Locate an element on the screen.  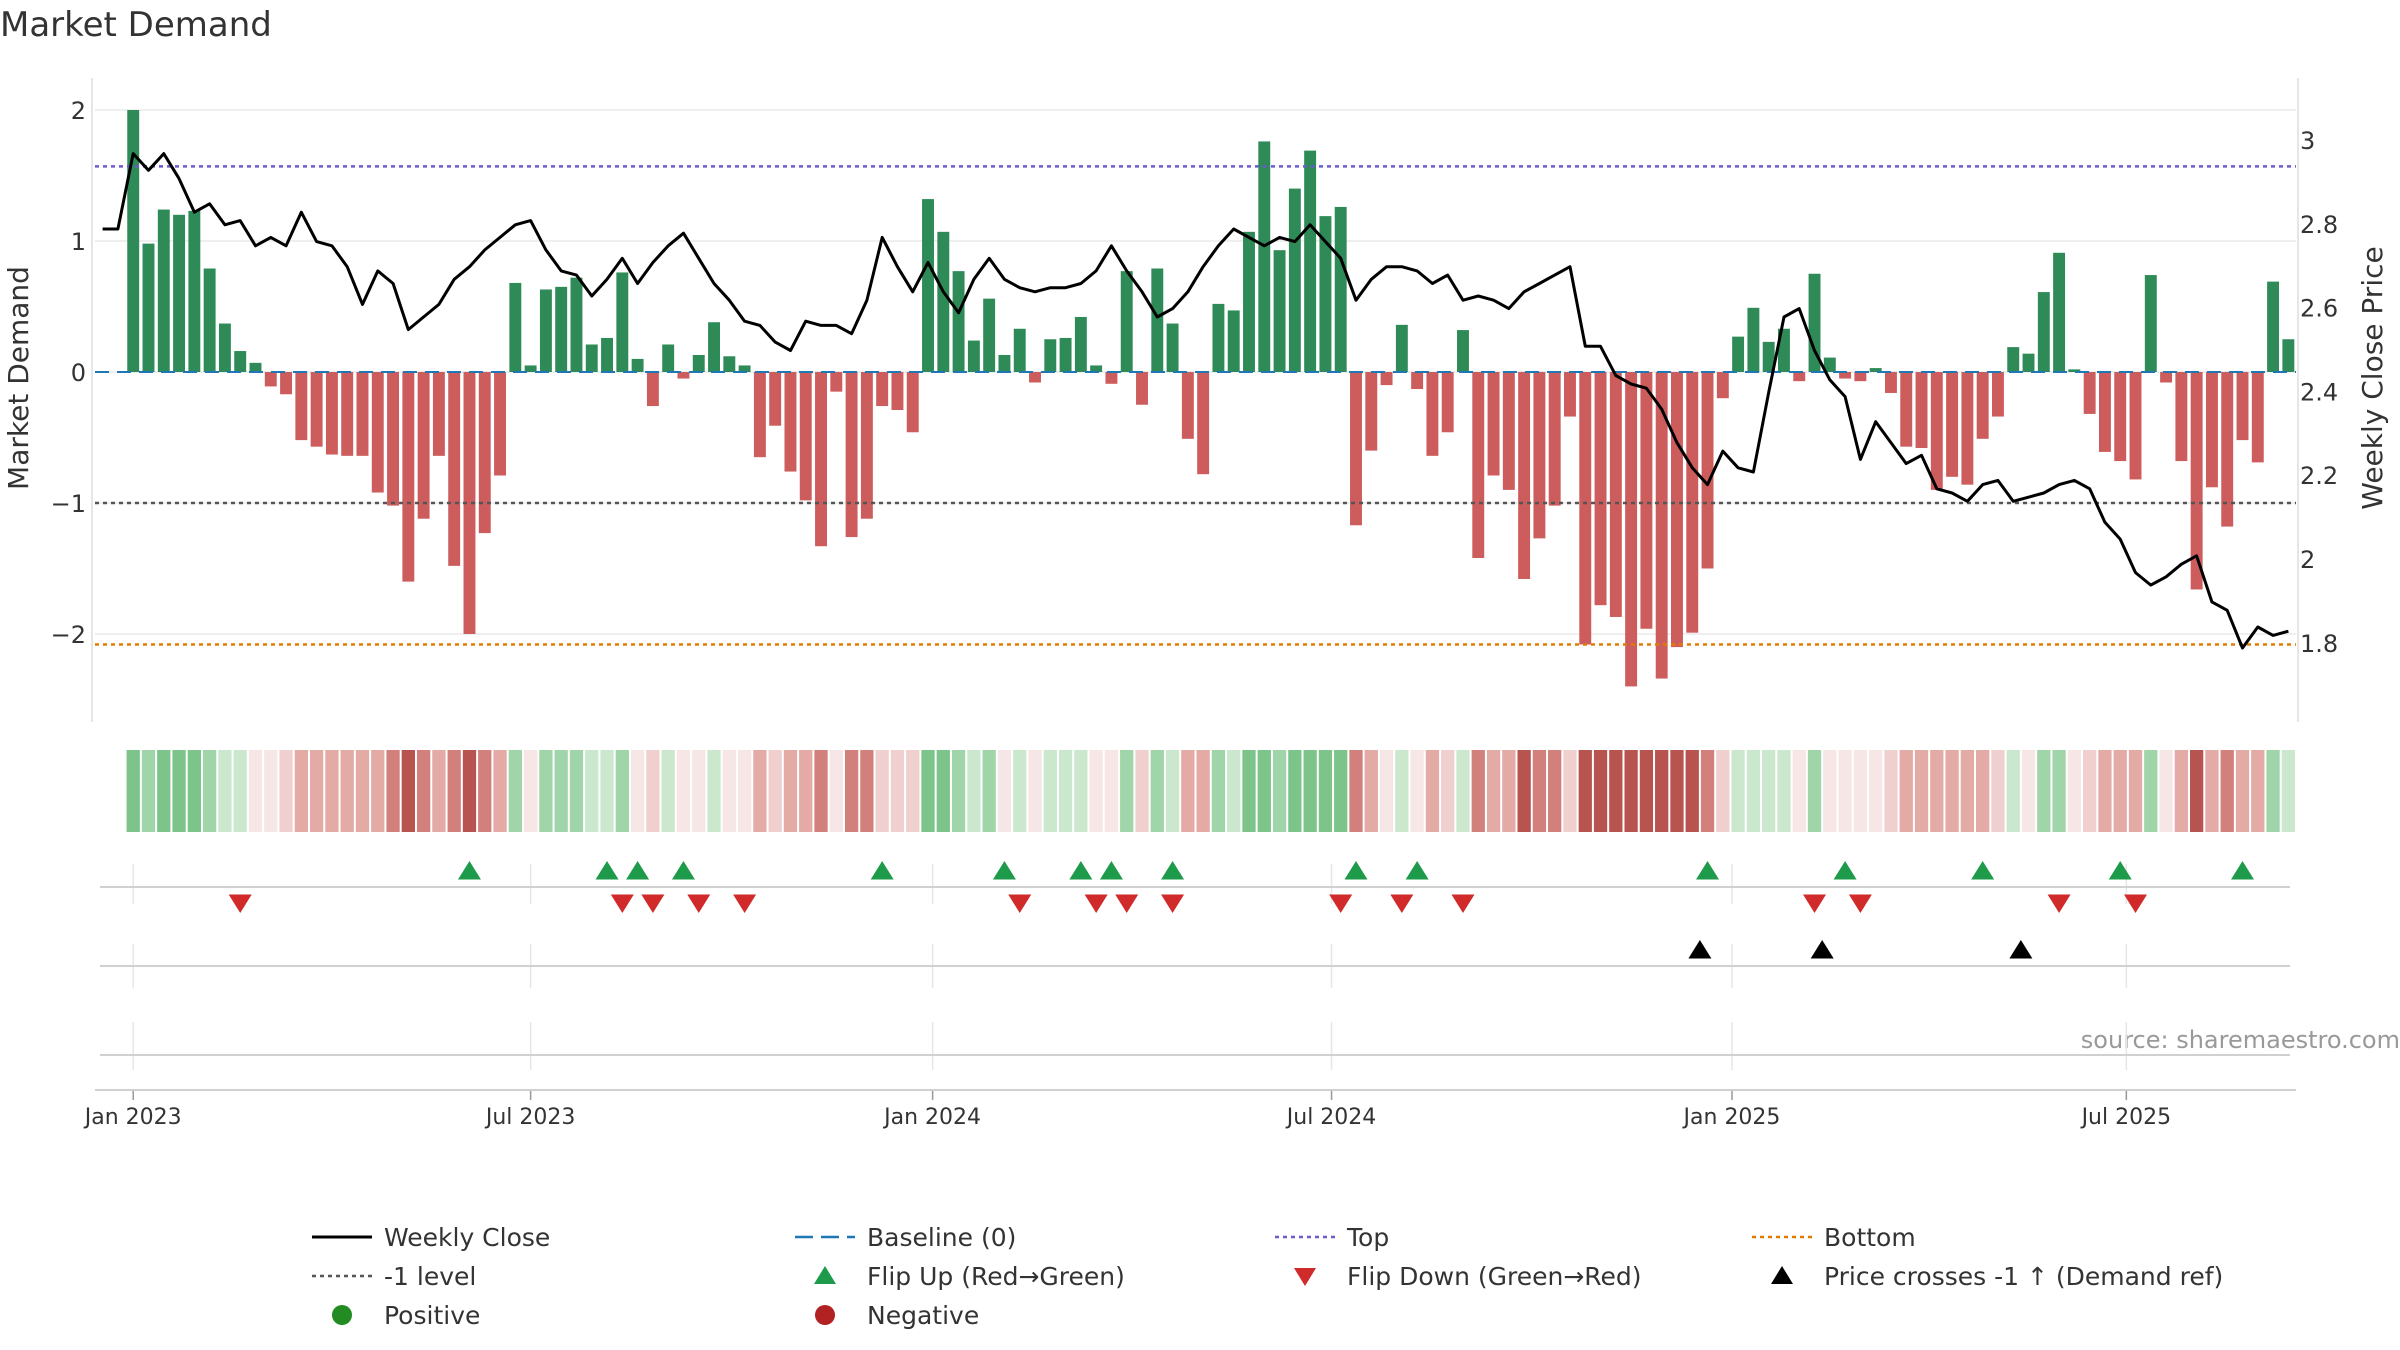
demand-strength-strip is located at coordinates (1210, 791).